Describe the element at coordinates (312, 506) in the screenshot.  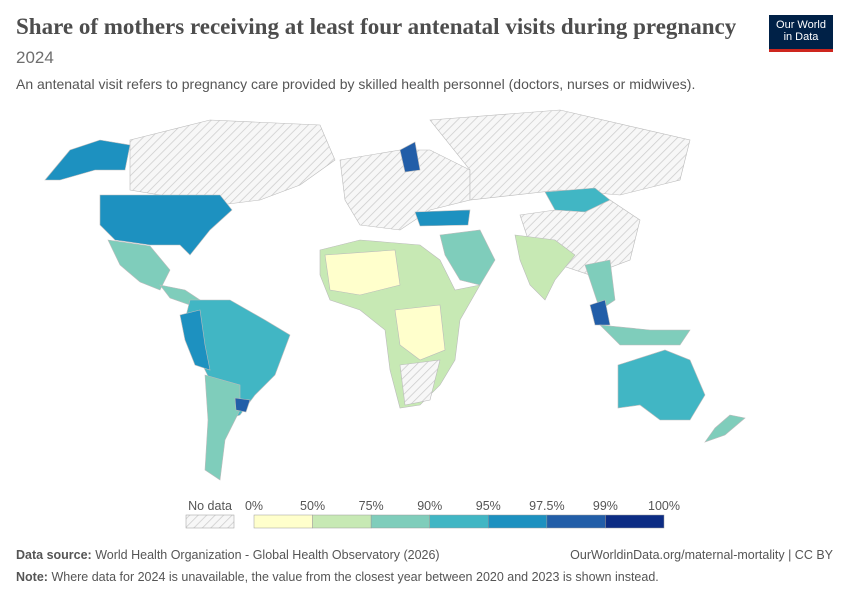
I see `legend-tick-label: 50%` at that location.